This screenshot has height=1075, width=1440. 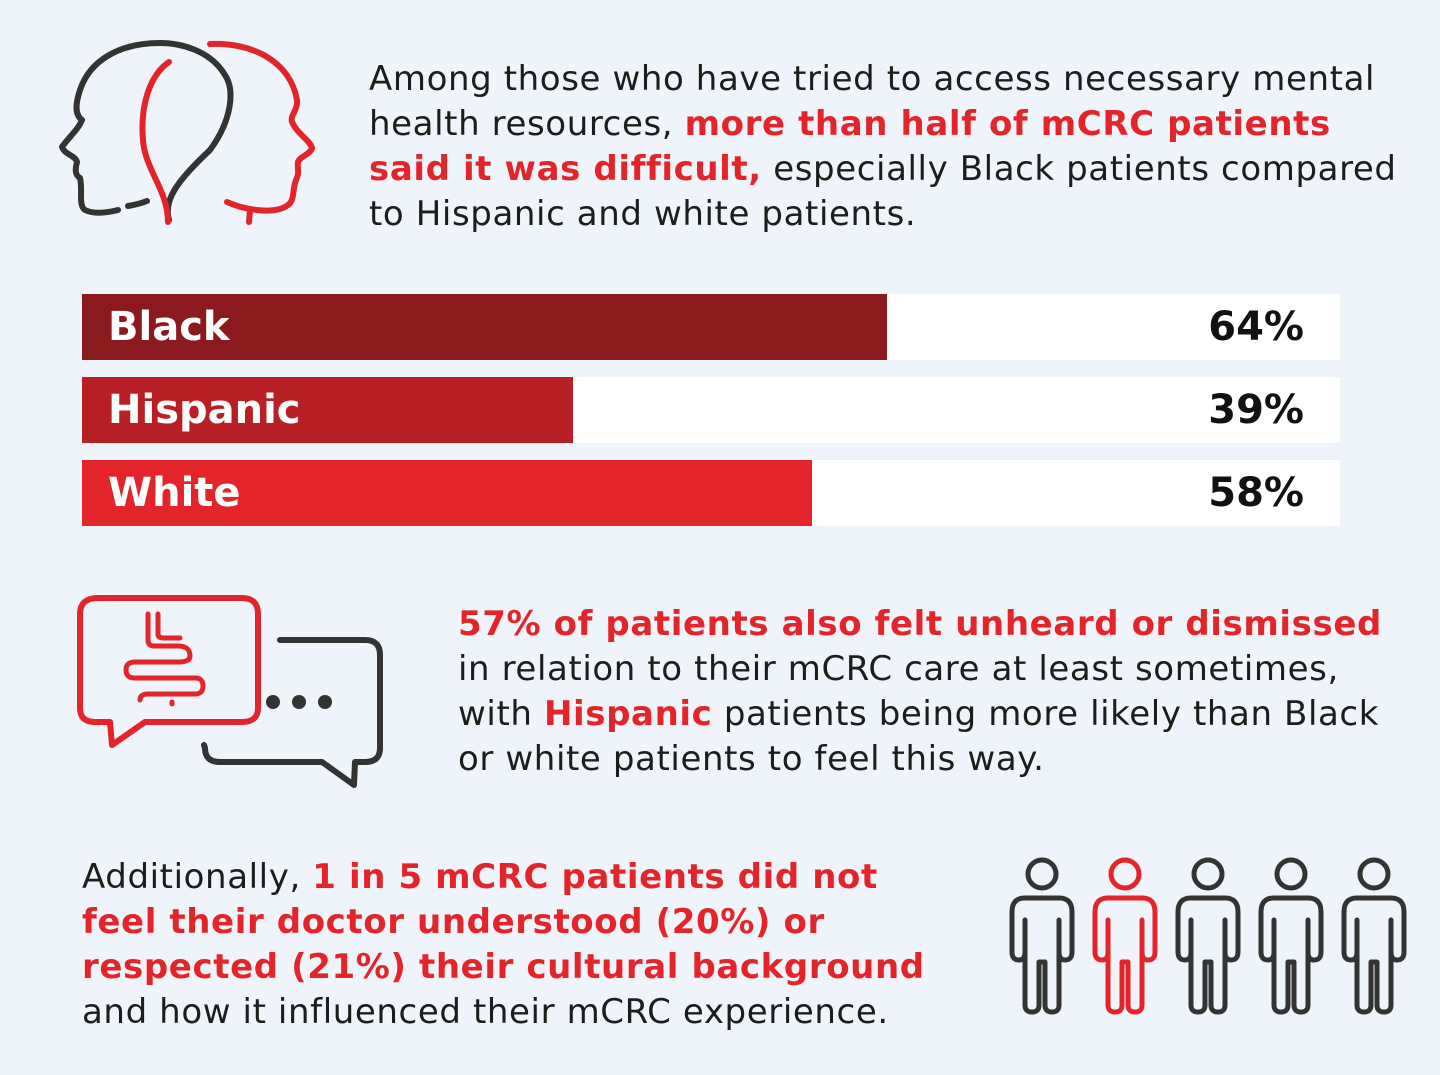 I want to click on speech-bubbles-intestine-icon, so click(x=230, y=691).